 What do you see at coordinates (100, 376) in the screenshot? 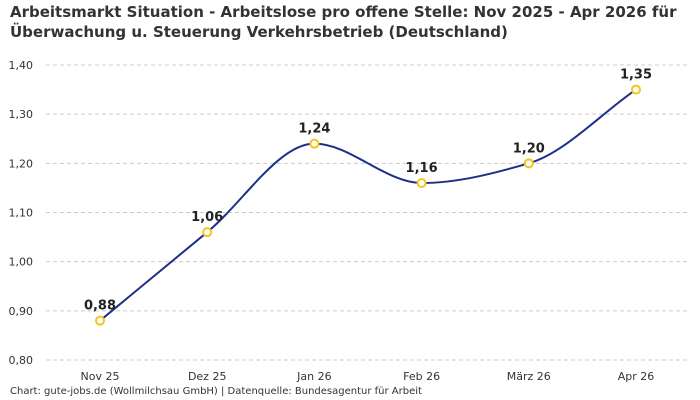
I see `x-tick-label: Nov 25` at bounding box center [100, 376].